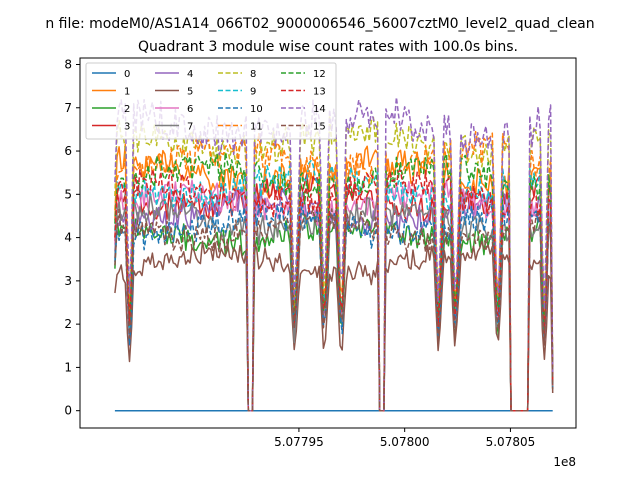  What do you see at coordinates (319, 74) in the screenshot?
I see `legend-label-12: 12` at bounding box center [319, 74].